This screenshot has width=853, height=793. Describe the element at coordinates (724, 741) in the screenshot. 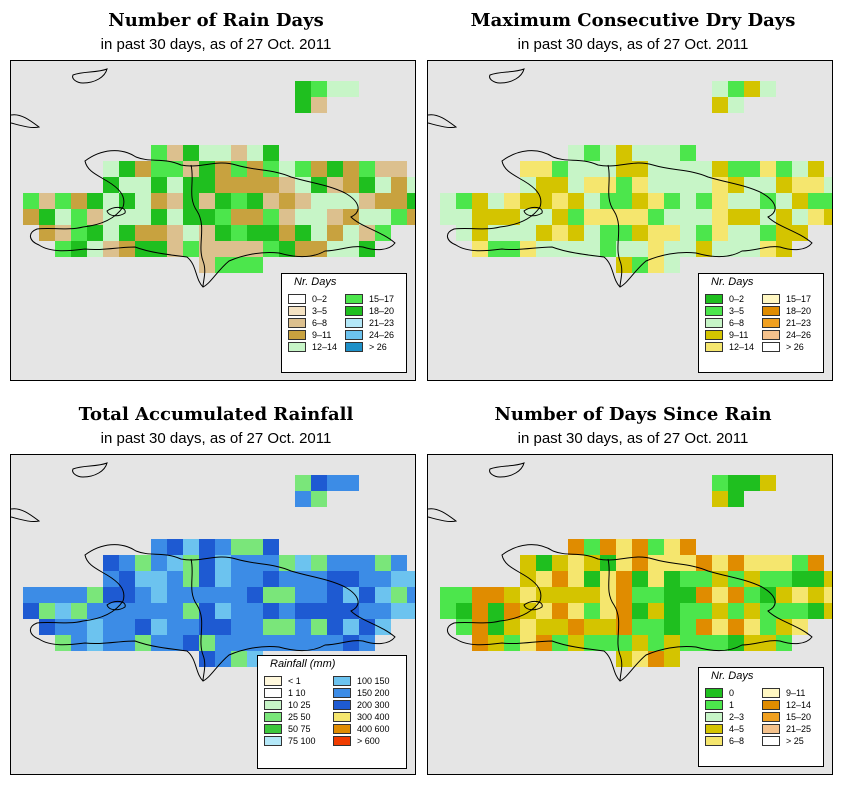

I see `legend-item: 6–8` at that location.